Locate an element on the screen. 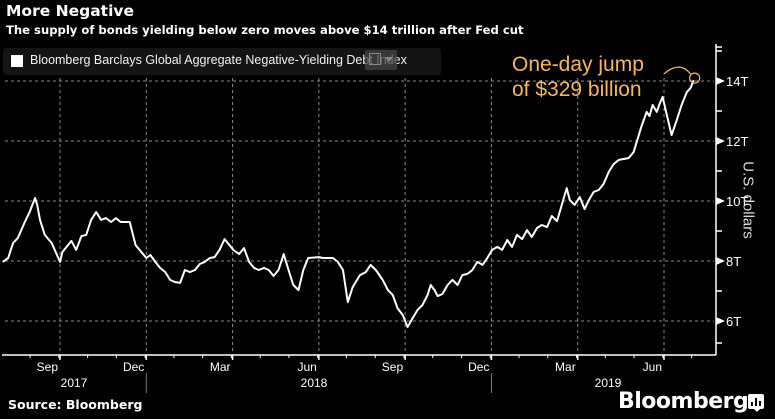 This screenshot has width=775, height=419. x-axis-ticks: Sep Dec Mar Jun Sep Dec Mar Jun 2017 2018 2019 is located at coordinates (361, 374).